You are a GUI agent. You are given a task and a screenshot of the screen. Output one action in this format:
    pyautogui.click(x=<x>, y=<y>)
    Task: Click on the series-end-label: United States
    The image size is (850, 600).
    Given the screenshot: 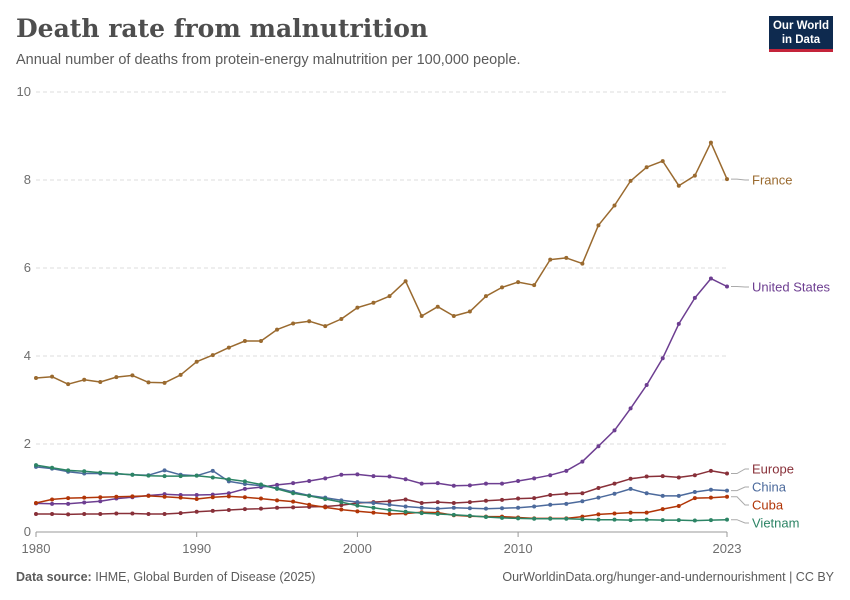 What is the action you would take?
    pyautogui.click(x=791, y=287)
    